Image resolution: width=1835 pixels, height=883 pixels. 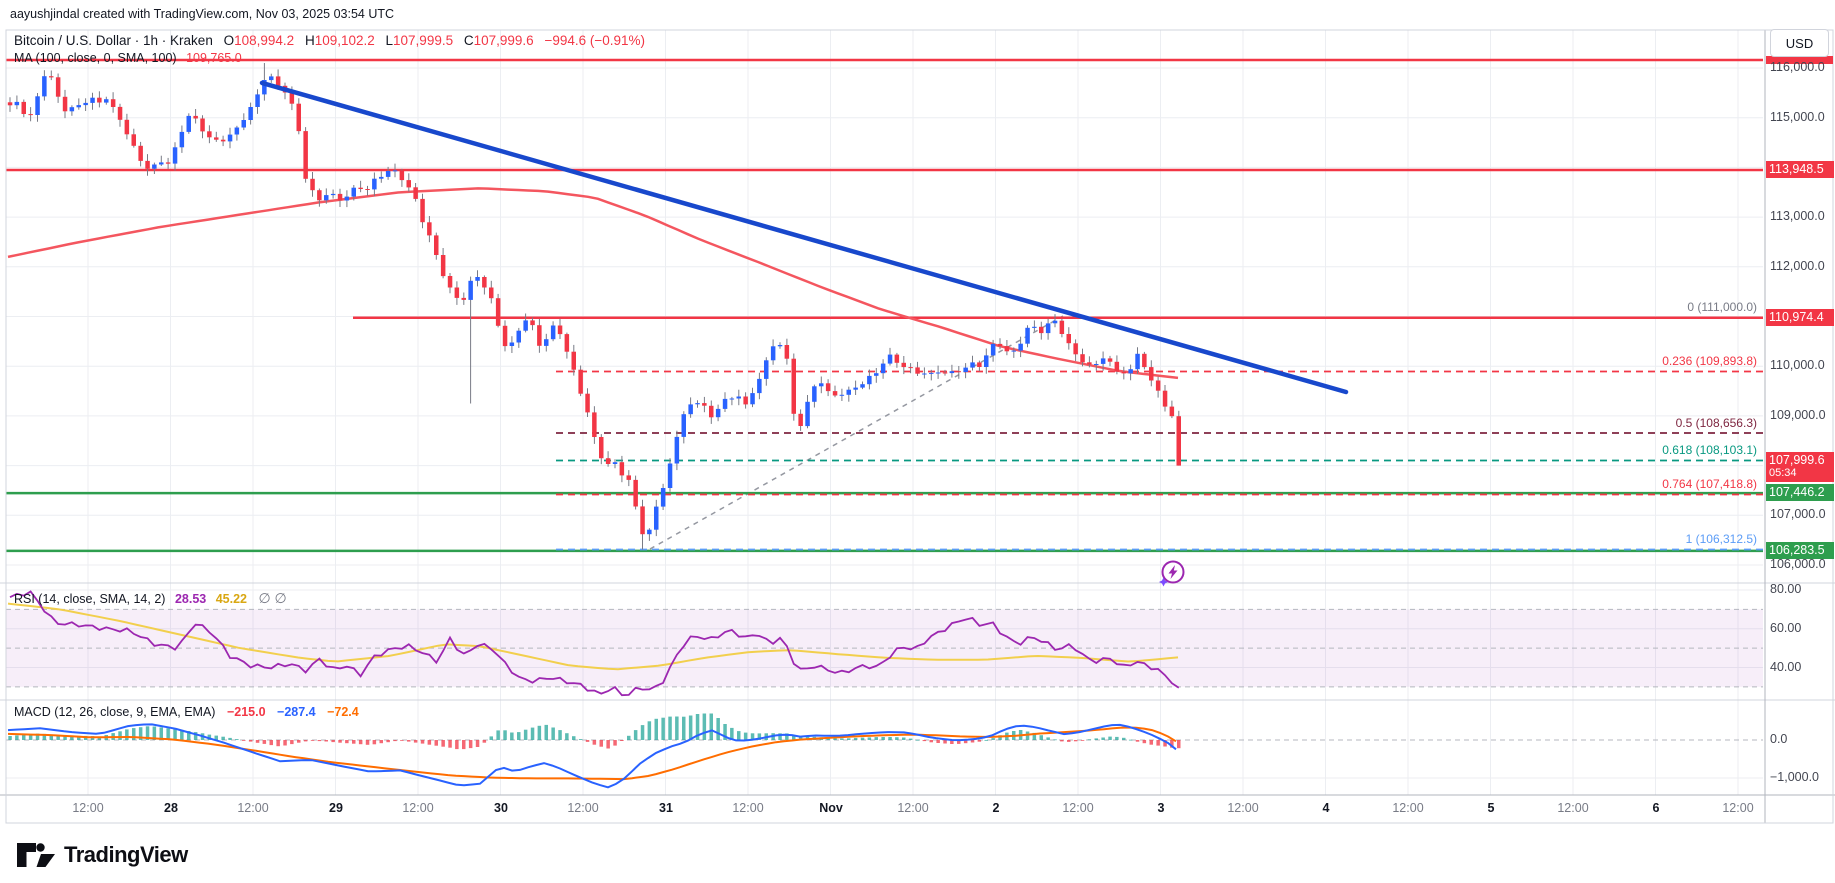 What do you see at coordinates (1709, 484) in the screenshot?
I see `fib-level-label: 0.764 (107,418.8)` at bounding box center [1709, 484].